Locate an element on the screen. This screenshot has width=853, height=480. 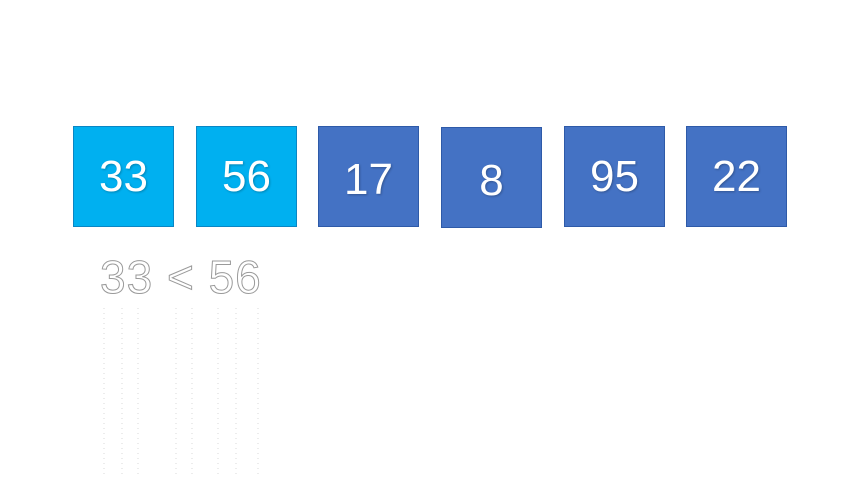
array-box-5: 22 is located at coordinates (736, 176).